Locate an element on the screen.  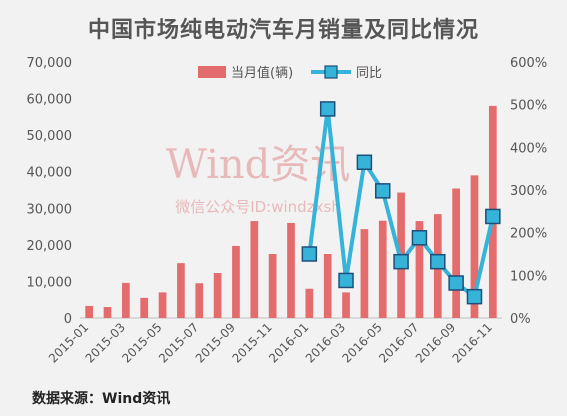
y-left-tick-label: 60,000 is located at coordinates (50, 100).